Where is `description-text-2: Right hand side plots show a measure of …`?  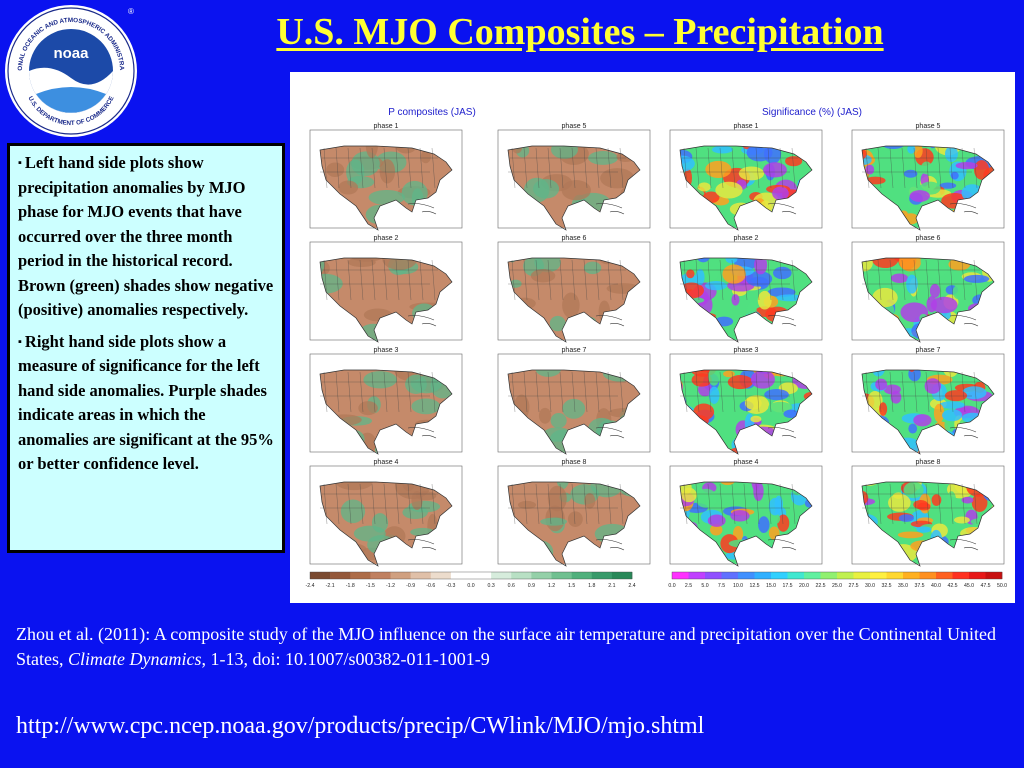
description-text-2: Right hand side plots show a measure of … is located at coordinates (146, 402).